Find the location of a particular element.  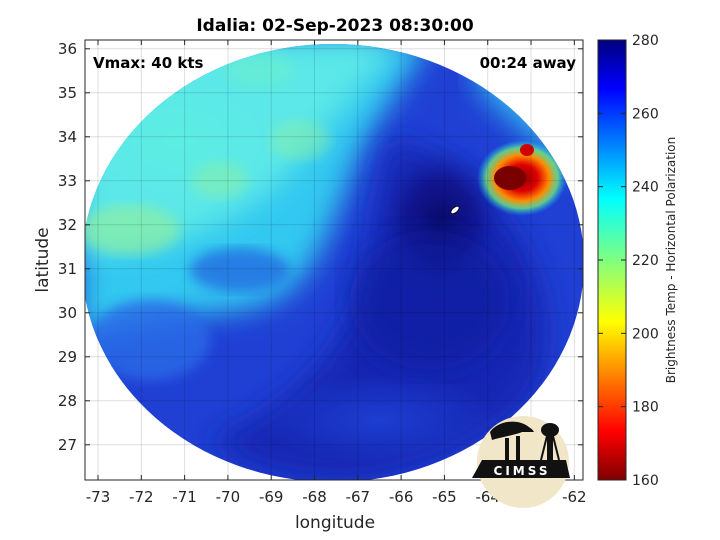

y-tick-label: 30 is located at coordinates (67, 313).